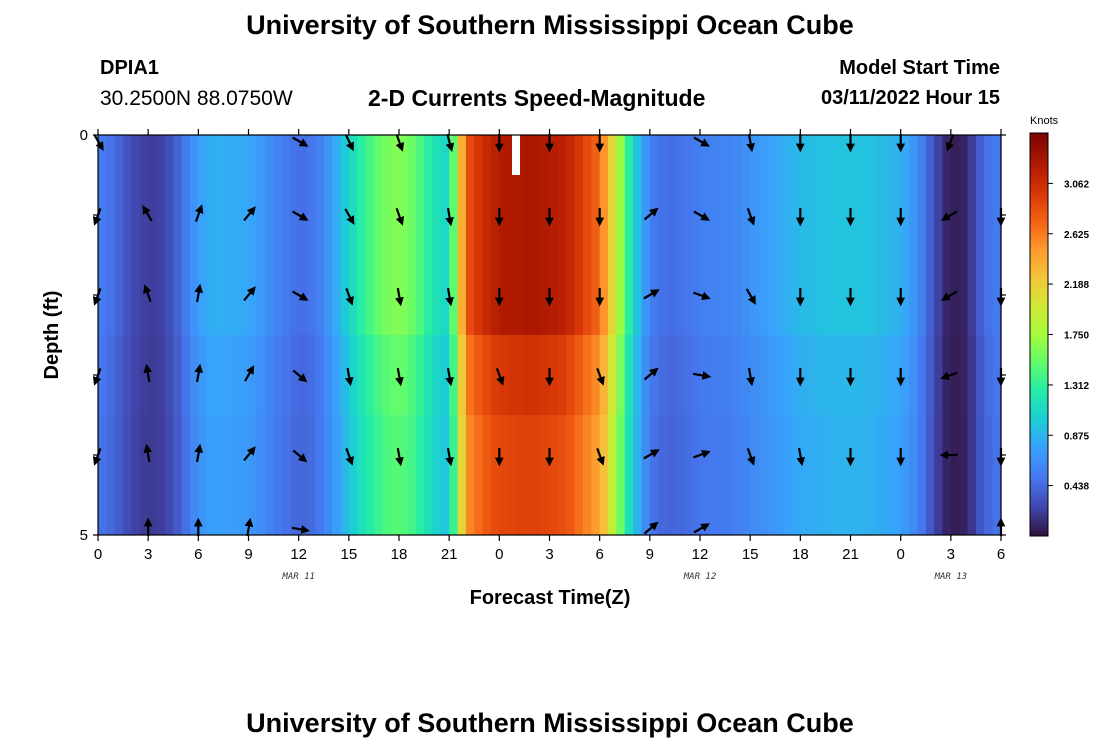 This screenshot has width=1100, height=750. Describe the element at coordinates (298, 577) in the screenshot. I see `x-date-label: MAR 11` at that location.